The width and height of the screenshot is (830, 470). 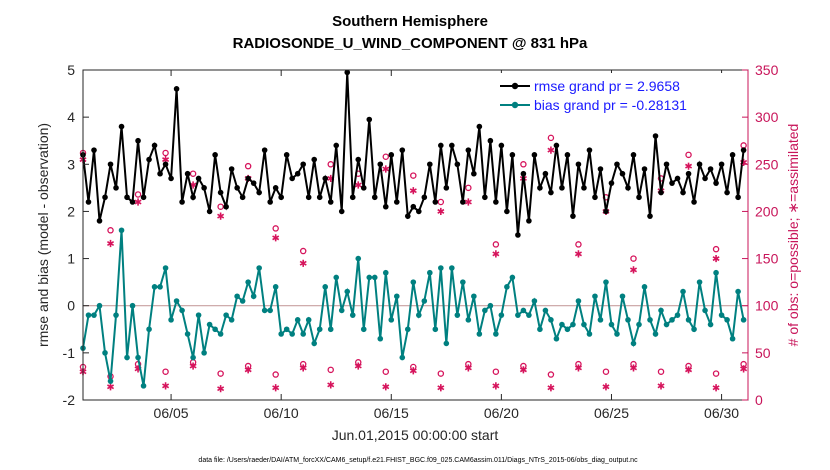 What do you see at coordinates (171, 413) in the screenshot?
I see `x-tick-label: 06/05` at bounding box center [171, 413].